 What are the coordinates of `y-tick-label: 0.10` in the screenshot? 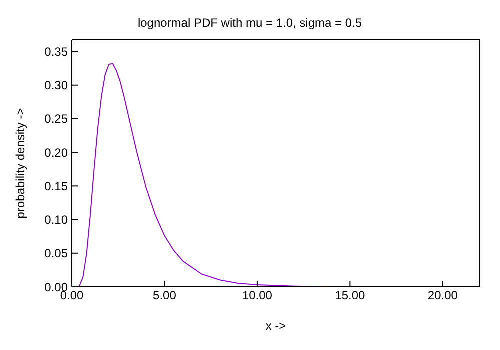 It's located at (56, 220).